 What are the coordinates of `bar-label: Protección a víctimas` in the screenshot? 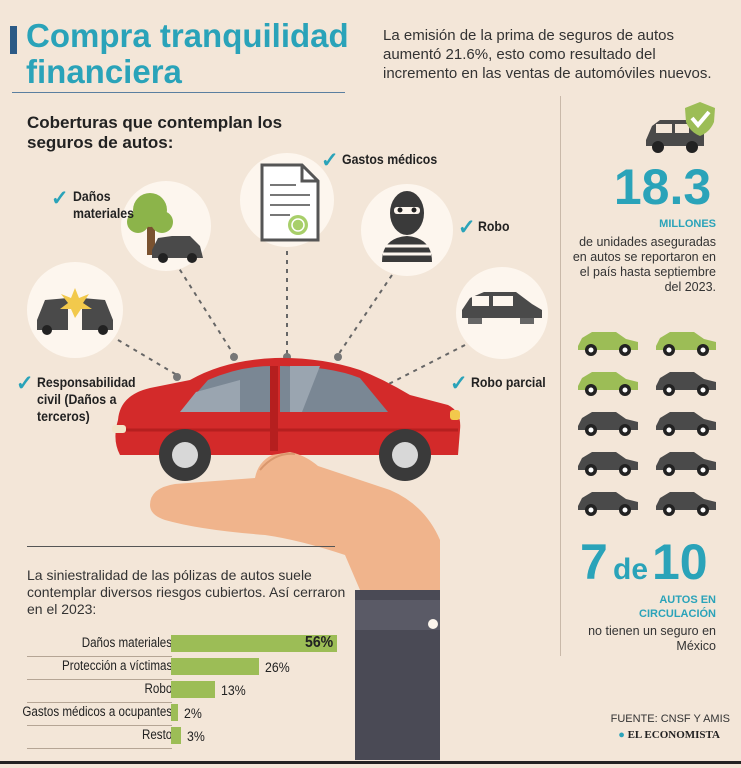 It's located at (116, 665).